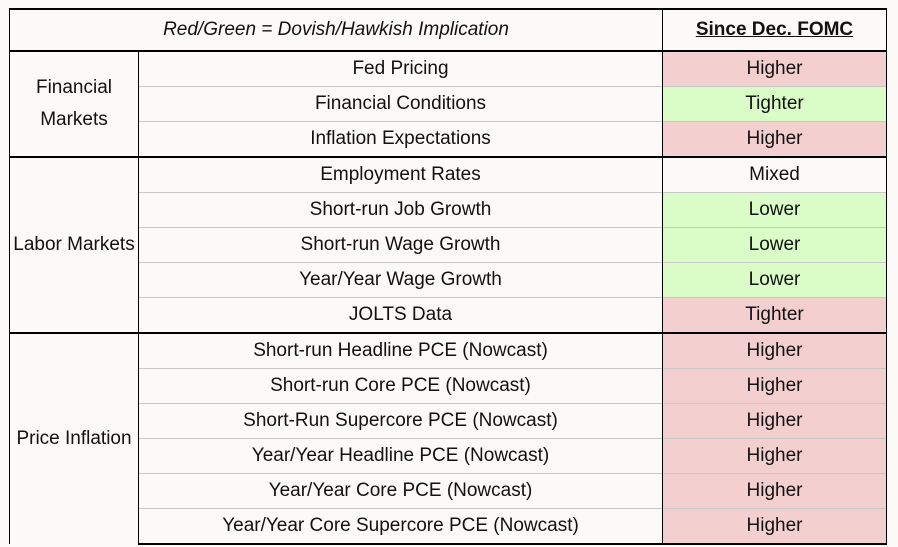 The width and height of the screenshot is (898, 547). Describe the element at coordinates (400, 526) in the screenshot. I see `indicator: Year/Year Core Supercore PCE (Nowcast)` at that location.